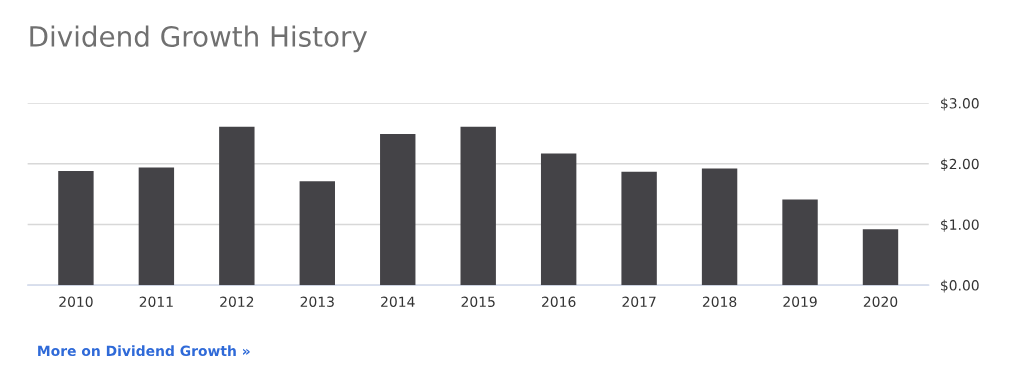 The image size is (1024, 389). Describe the element at coordinates (559, 301) in the screenshot. I see `x-tick-label: 2016` at that location.